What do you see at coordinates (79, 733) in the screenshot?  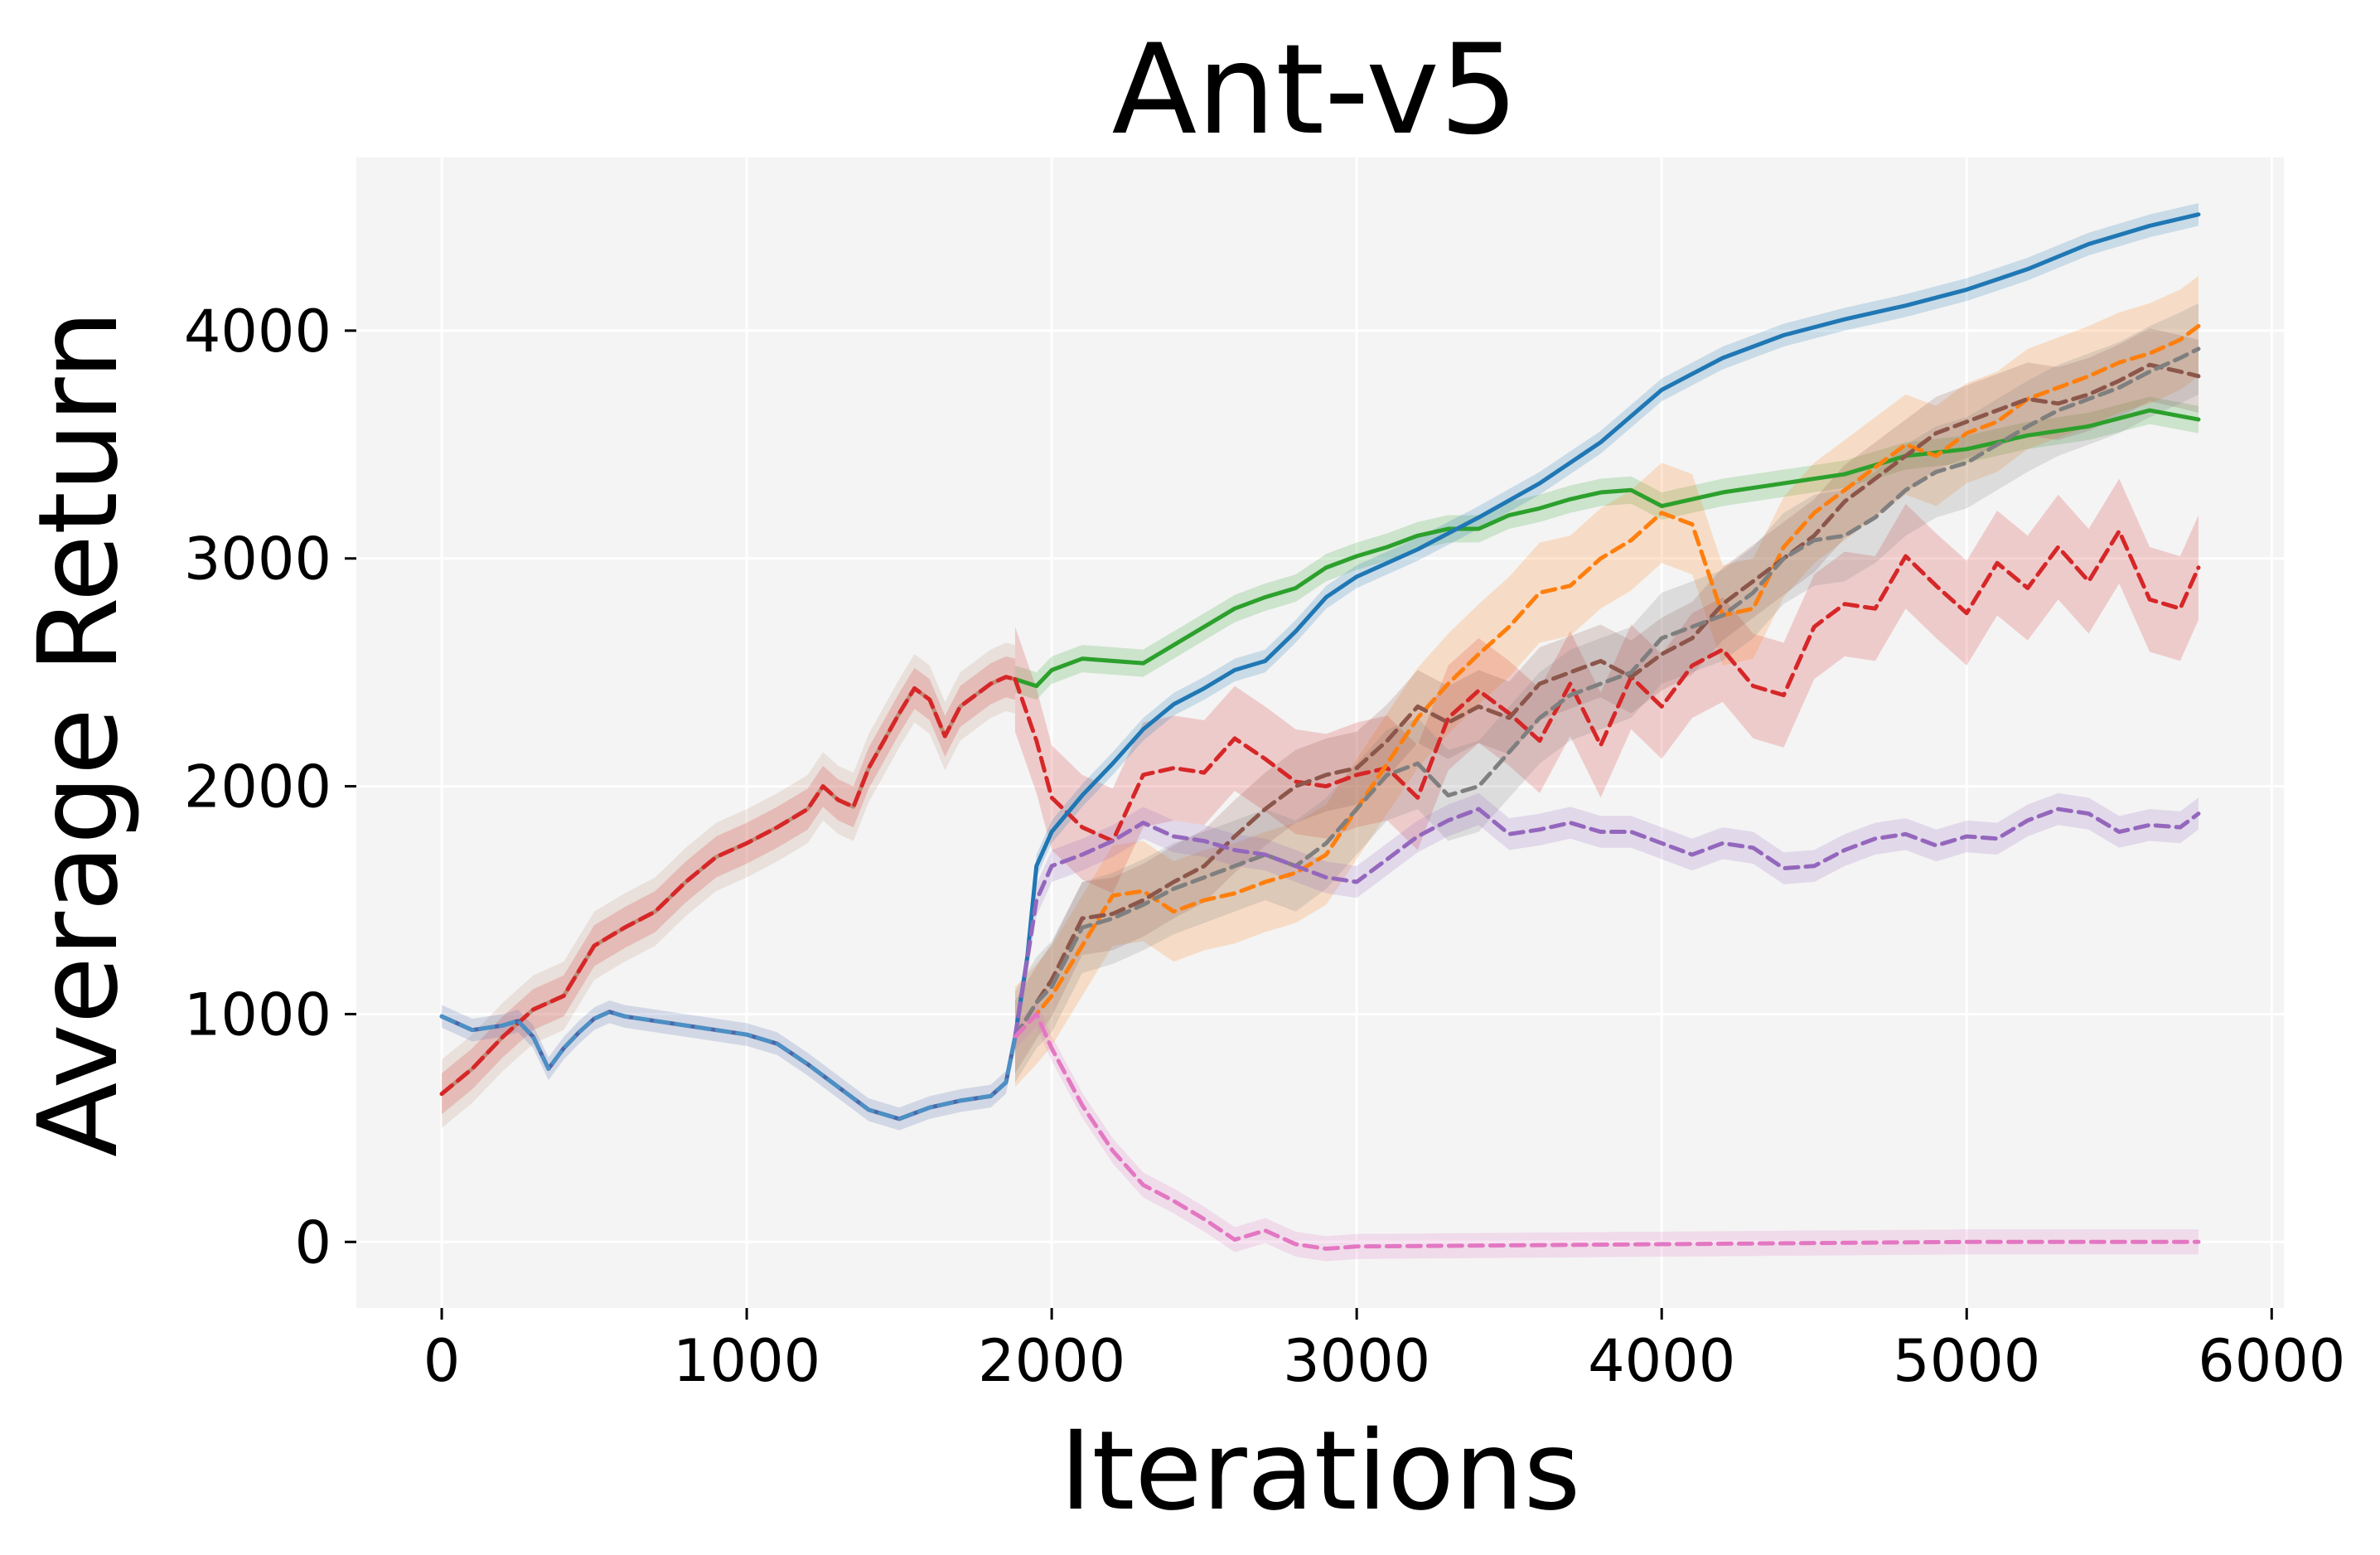 I see `y-axis-label: Average Return` at bounding box center [79, 733].